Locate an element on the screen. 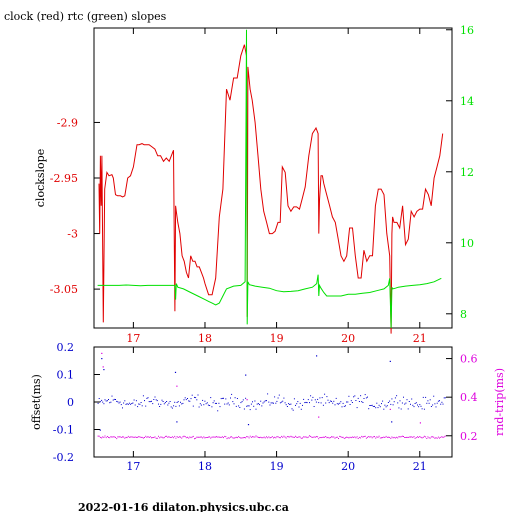 The height and width of the screenshot is (512, 512). top-x-tick-label: 17 is located at coordinates (133, 338).